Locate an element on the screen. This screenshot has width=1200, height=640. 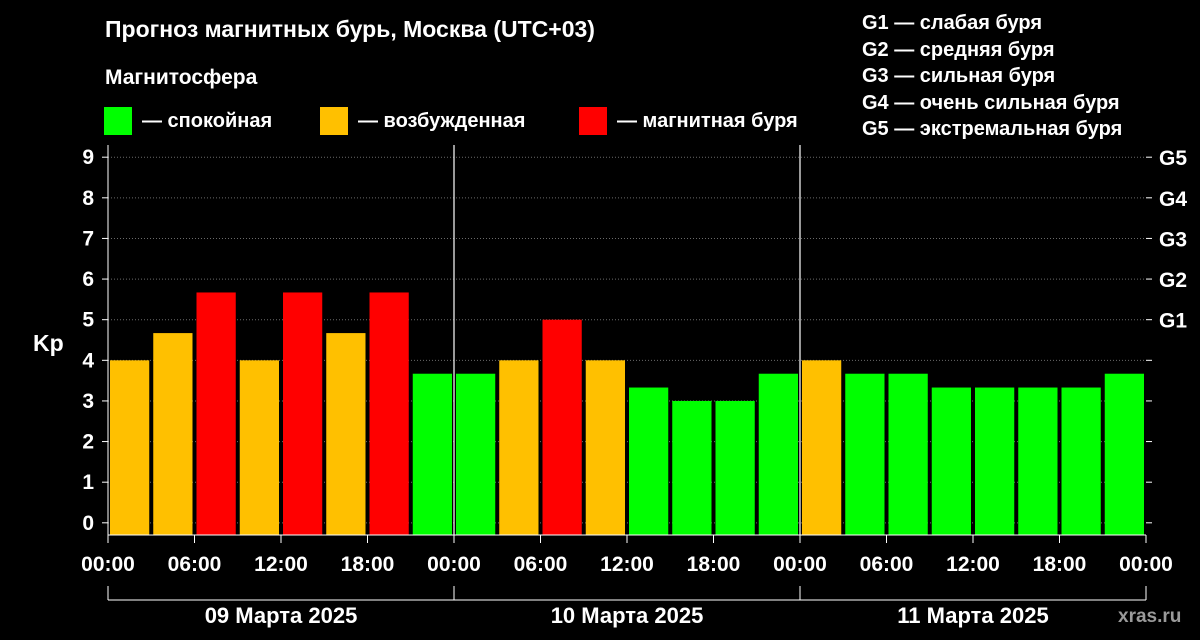
chart-title: Прогноз магнитных бурь, Москва (UTC+03) is located at coordinates (350, 29).